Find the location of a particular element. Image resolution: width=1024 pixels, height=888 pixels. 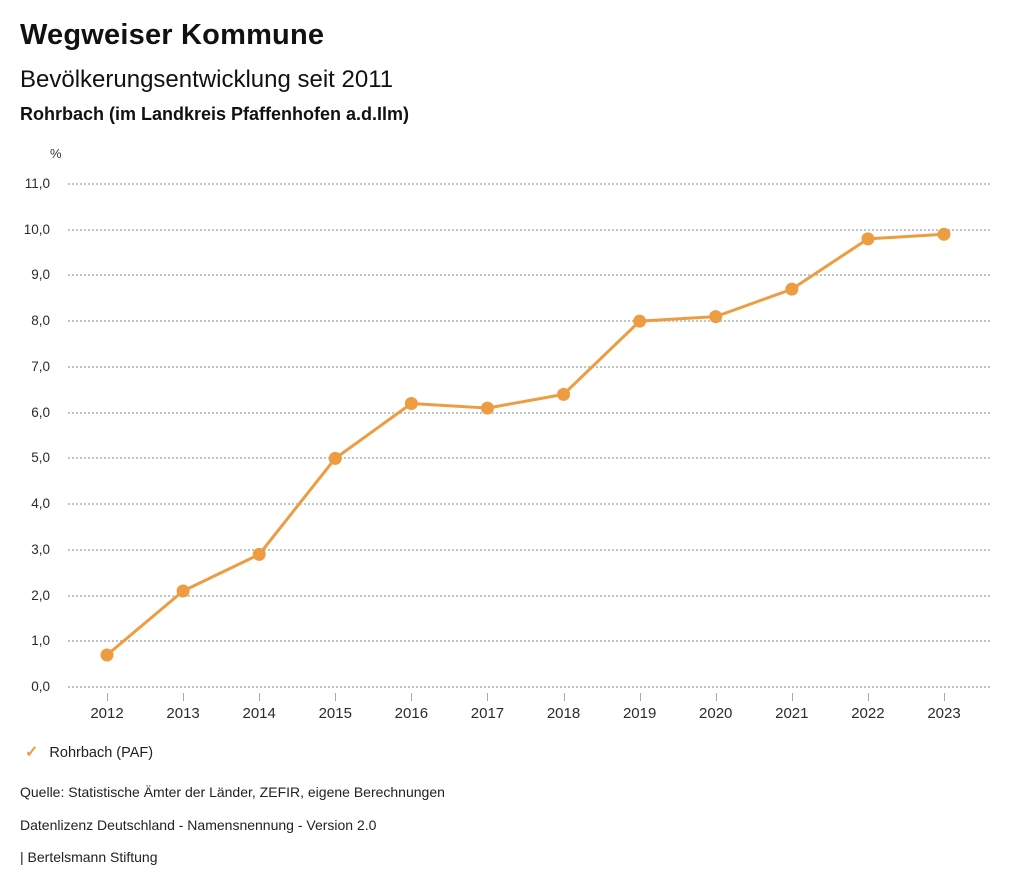

x-axis-tick-label: 2023 is located at coordinates (944, 713).